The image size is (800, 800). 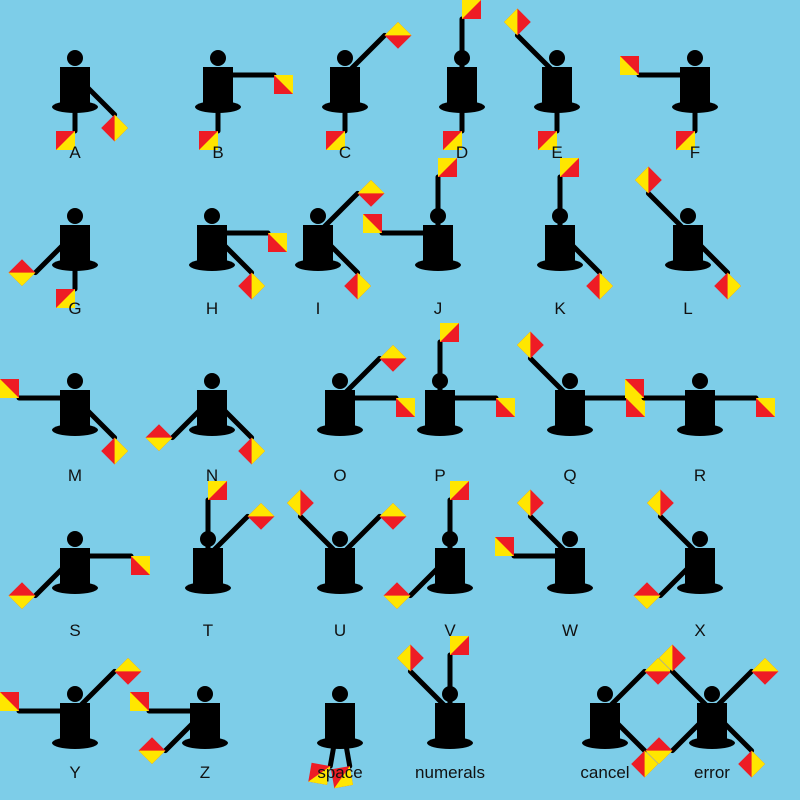 I want to click on signal-x, so click(x=678, y=549).